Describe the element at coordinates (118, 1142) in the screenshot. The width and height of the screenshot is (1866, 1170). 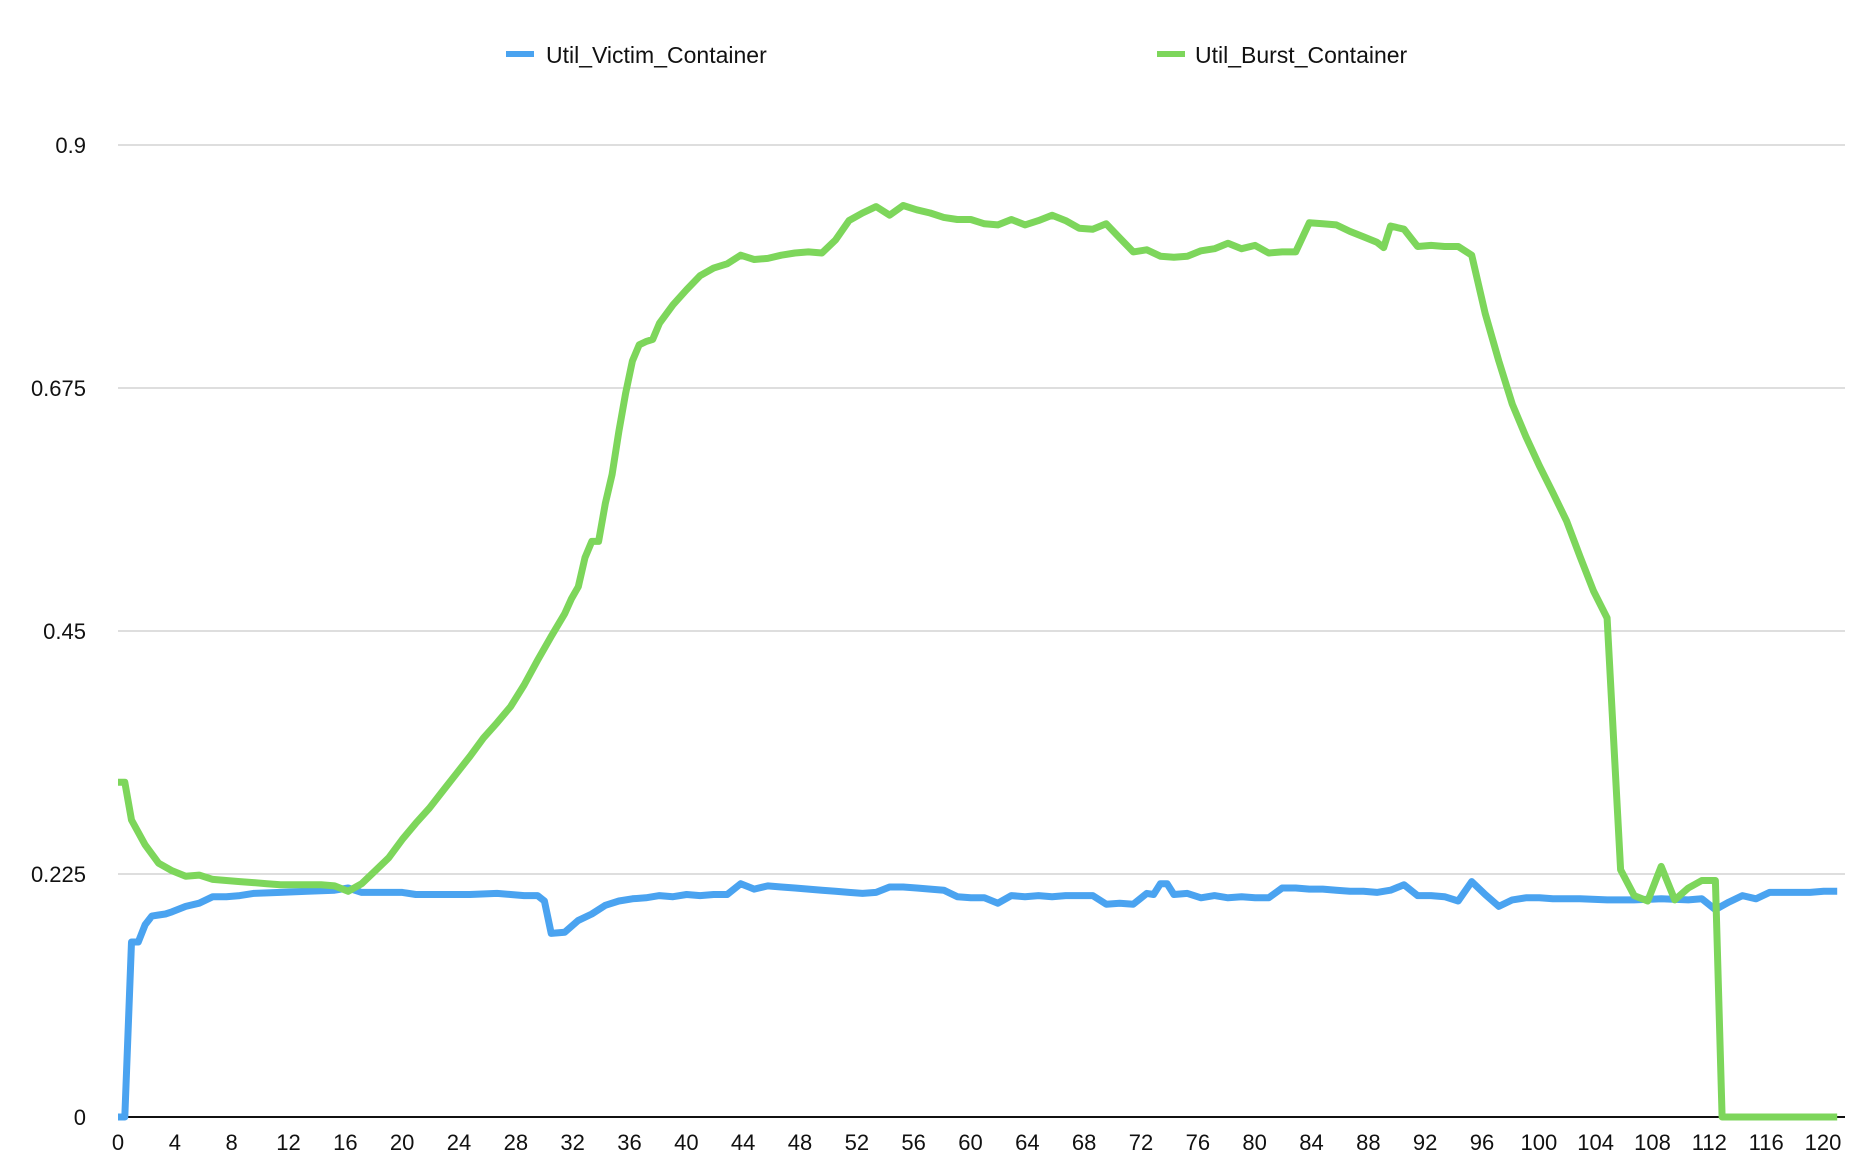
I see `x-tick-label: 0` at that location.